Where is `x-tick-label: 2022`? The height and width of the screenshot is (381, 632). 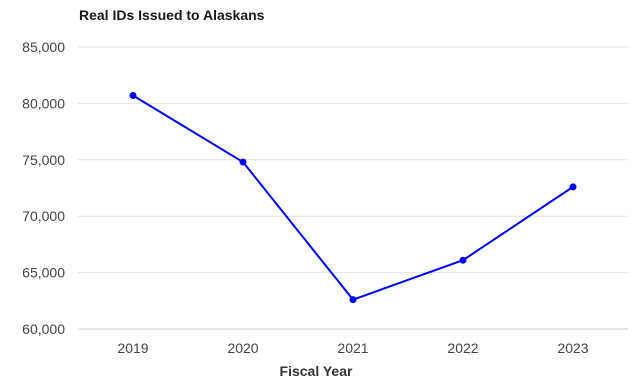 x-tick-label: 2022 is located at coordinates (462, 348).